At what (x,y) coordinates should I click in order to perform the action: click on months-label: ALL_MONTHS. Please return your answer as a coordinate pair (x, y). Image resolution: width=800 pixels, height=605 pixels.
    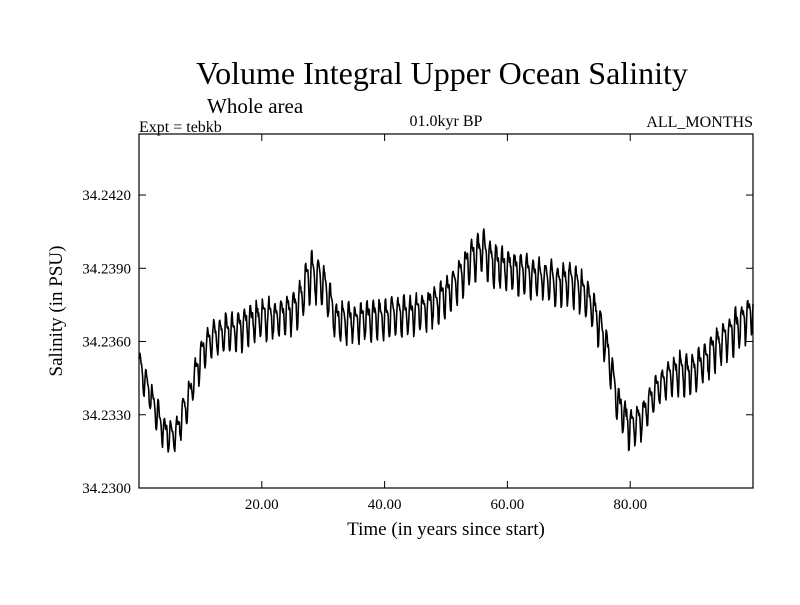
    Looking at the image, I should click on (699, 122).